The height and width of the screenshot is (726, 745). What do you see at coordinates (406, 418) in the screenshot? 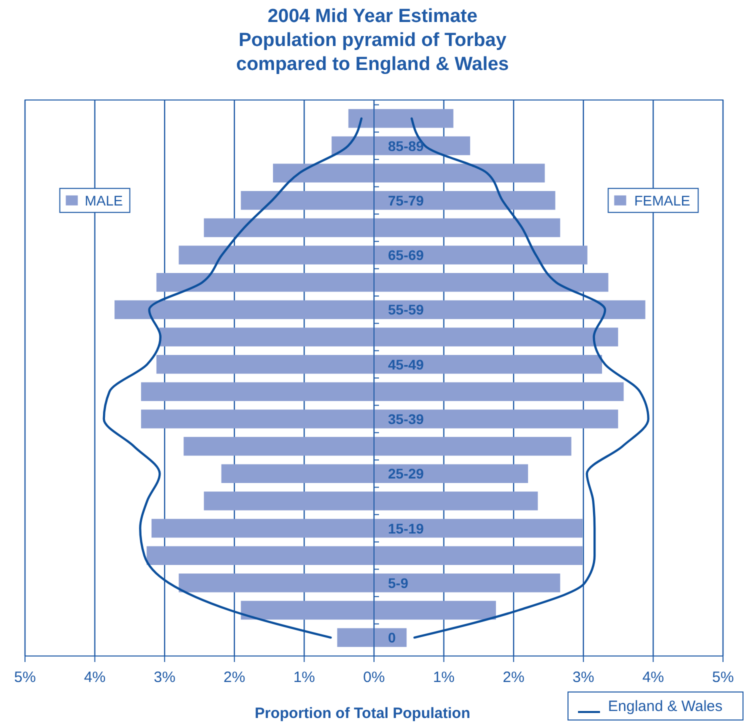
I see `y-tick-label: 35-39` at bounding box center [406, 418].